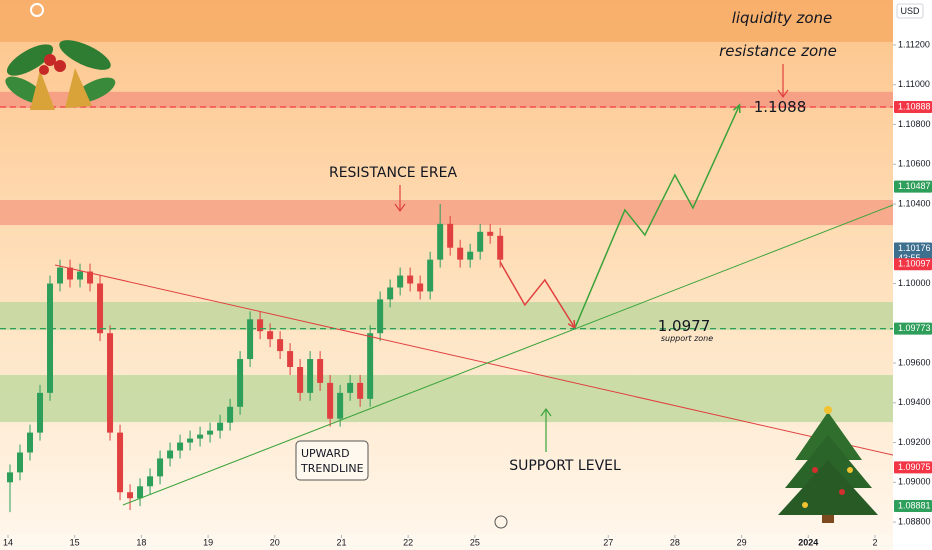 This screenshot has width=932, height=550. I want to click on countdown: 43:55, so click(909, 258).